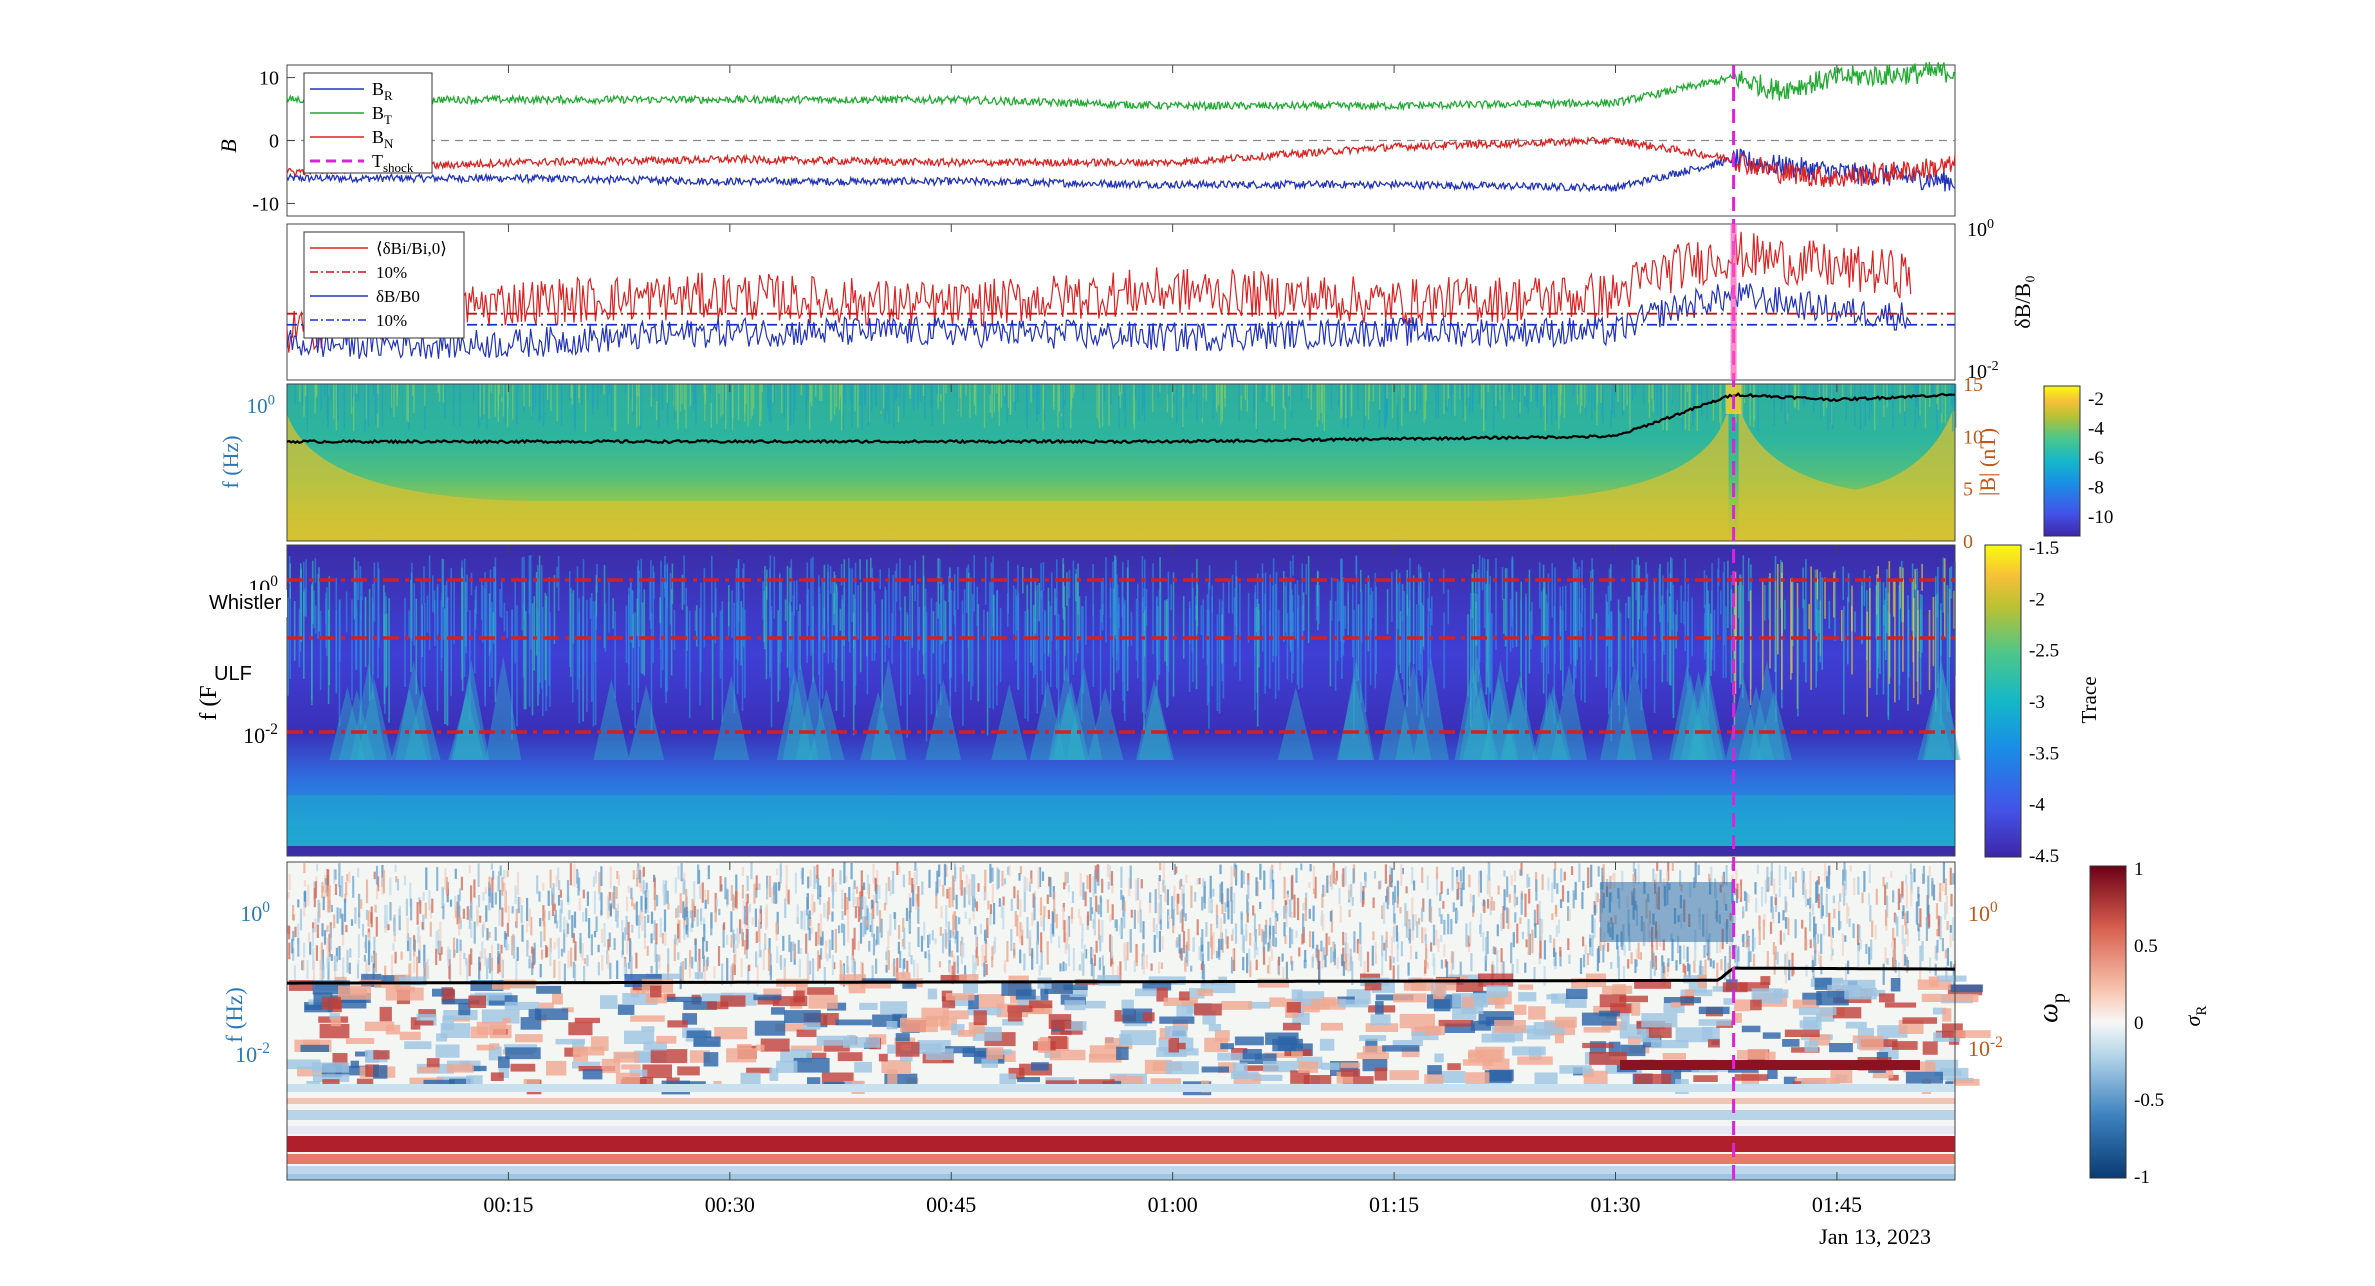 The width and height of the screenshot is (2375, 1286). What do you see at coordinates (411, 248) in the screenshot?
I see `legend-label: ⟨δBi/Bi,0⟩` at bounding box center [411, 248].